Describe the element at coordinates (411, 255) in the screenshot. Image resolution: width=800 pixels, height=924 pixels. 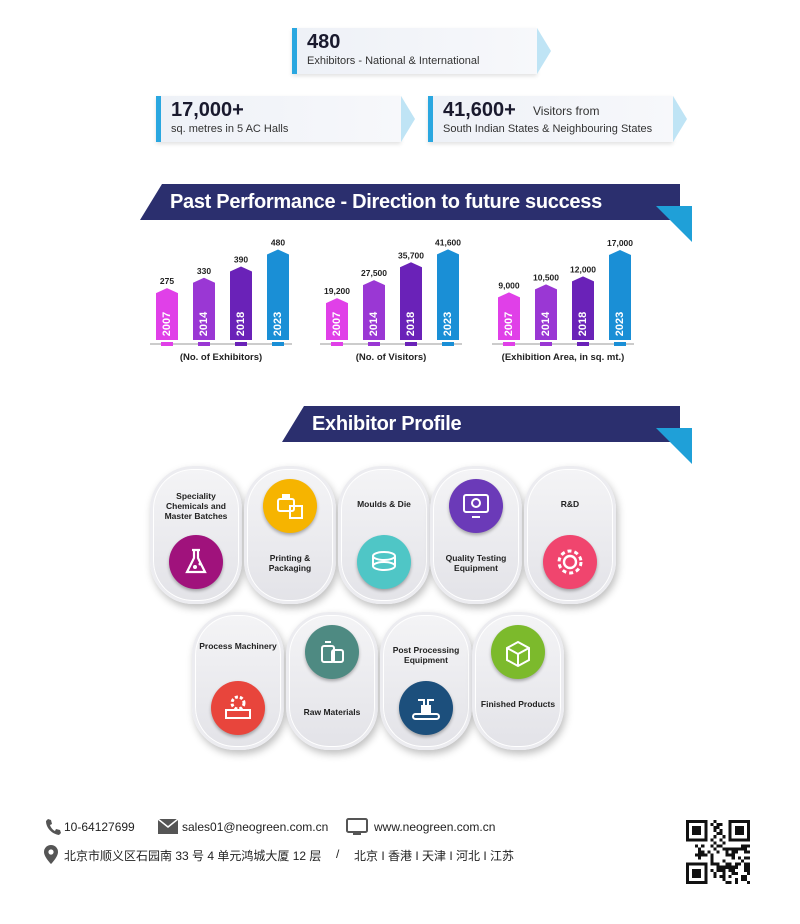
I see `chart-value-label: 35,700` at that location.